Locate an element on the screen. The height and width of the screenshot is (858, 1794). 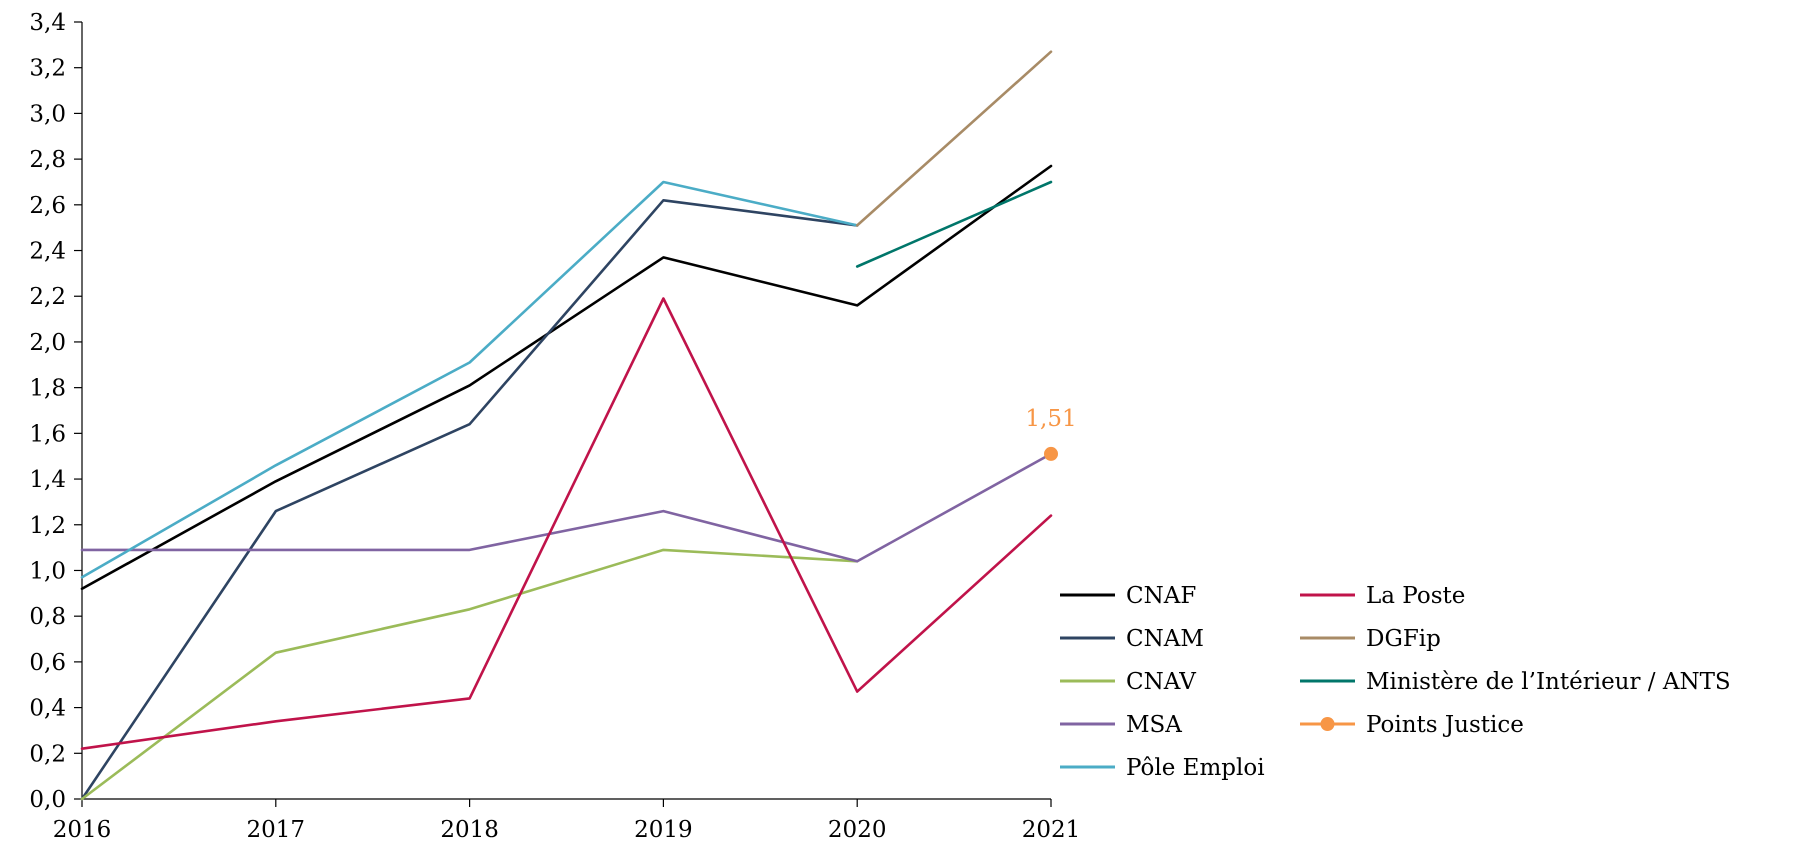
legend-item-ministere-de-l-interieur-ants: Ministère de l’Intérieur / ANTS is located at coordinates (1515, 682).